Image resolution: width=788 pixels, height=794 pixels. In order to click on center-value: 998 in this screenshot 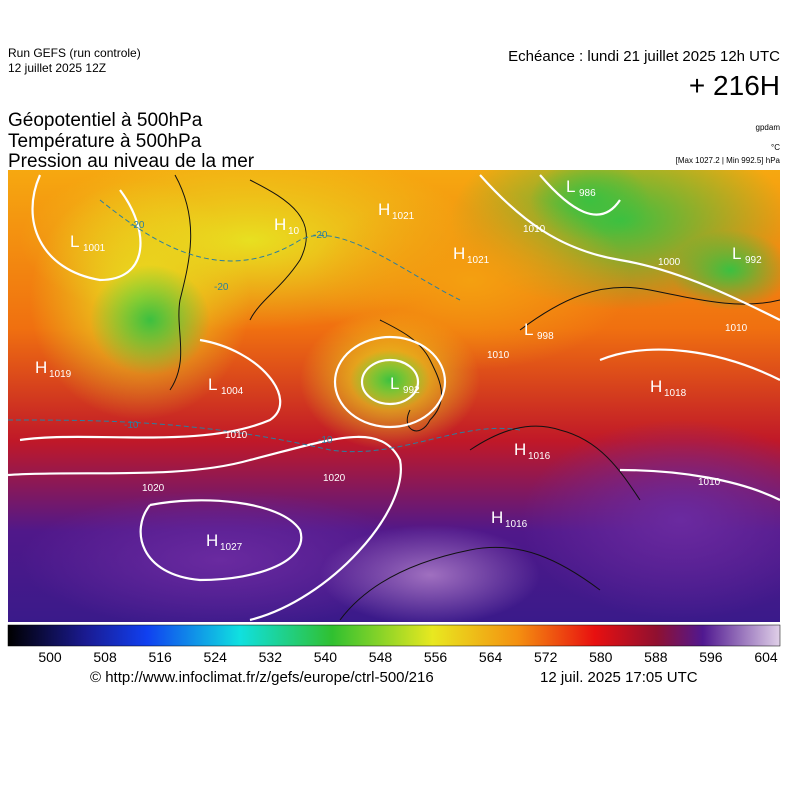, I will do `click(545, 336)`.